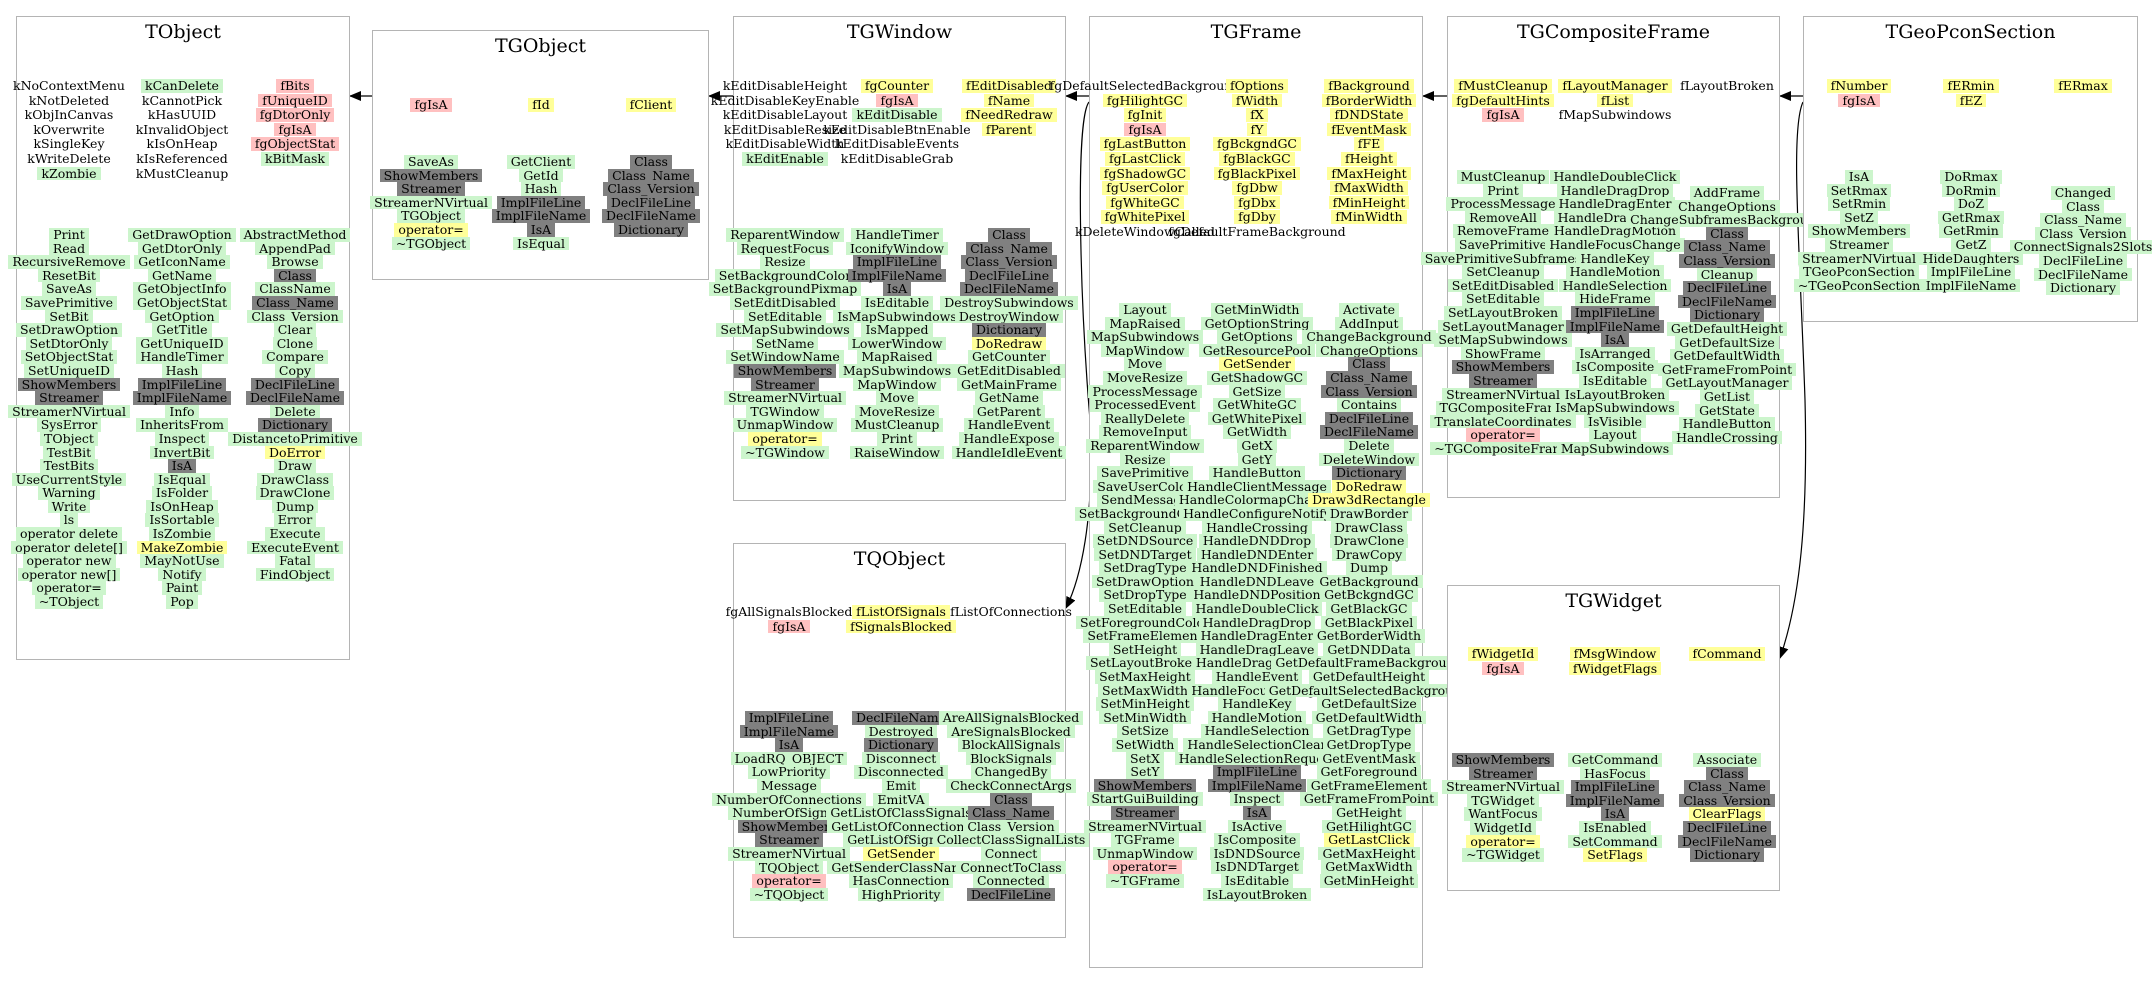 Image resolution: width=2152 pixels, height=995 pixels. I want to click on member-method: TGeoPconSection, so click(1859, 272).